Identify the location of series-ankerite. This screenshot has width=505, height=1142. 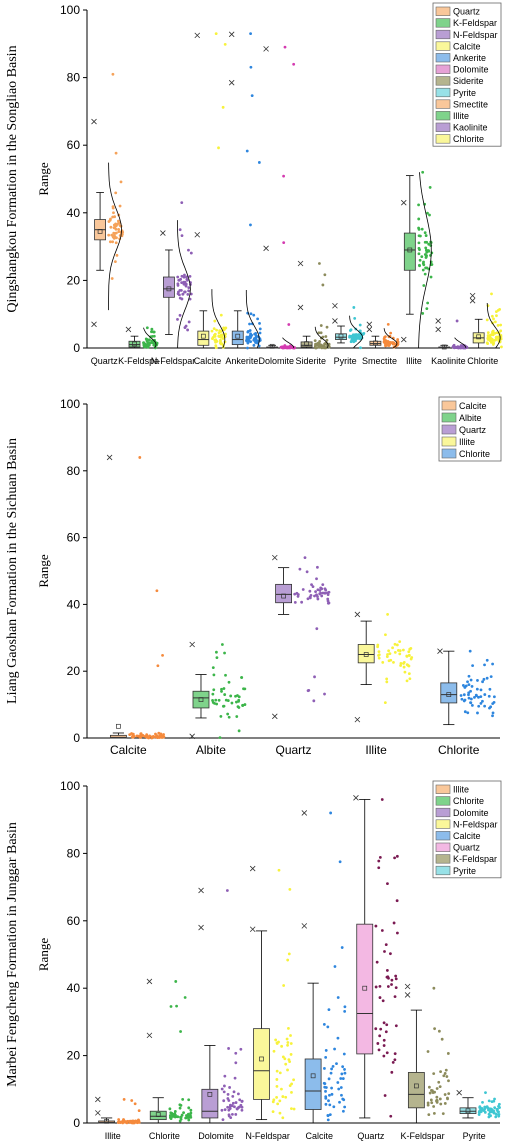
(245, 190).